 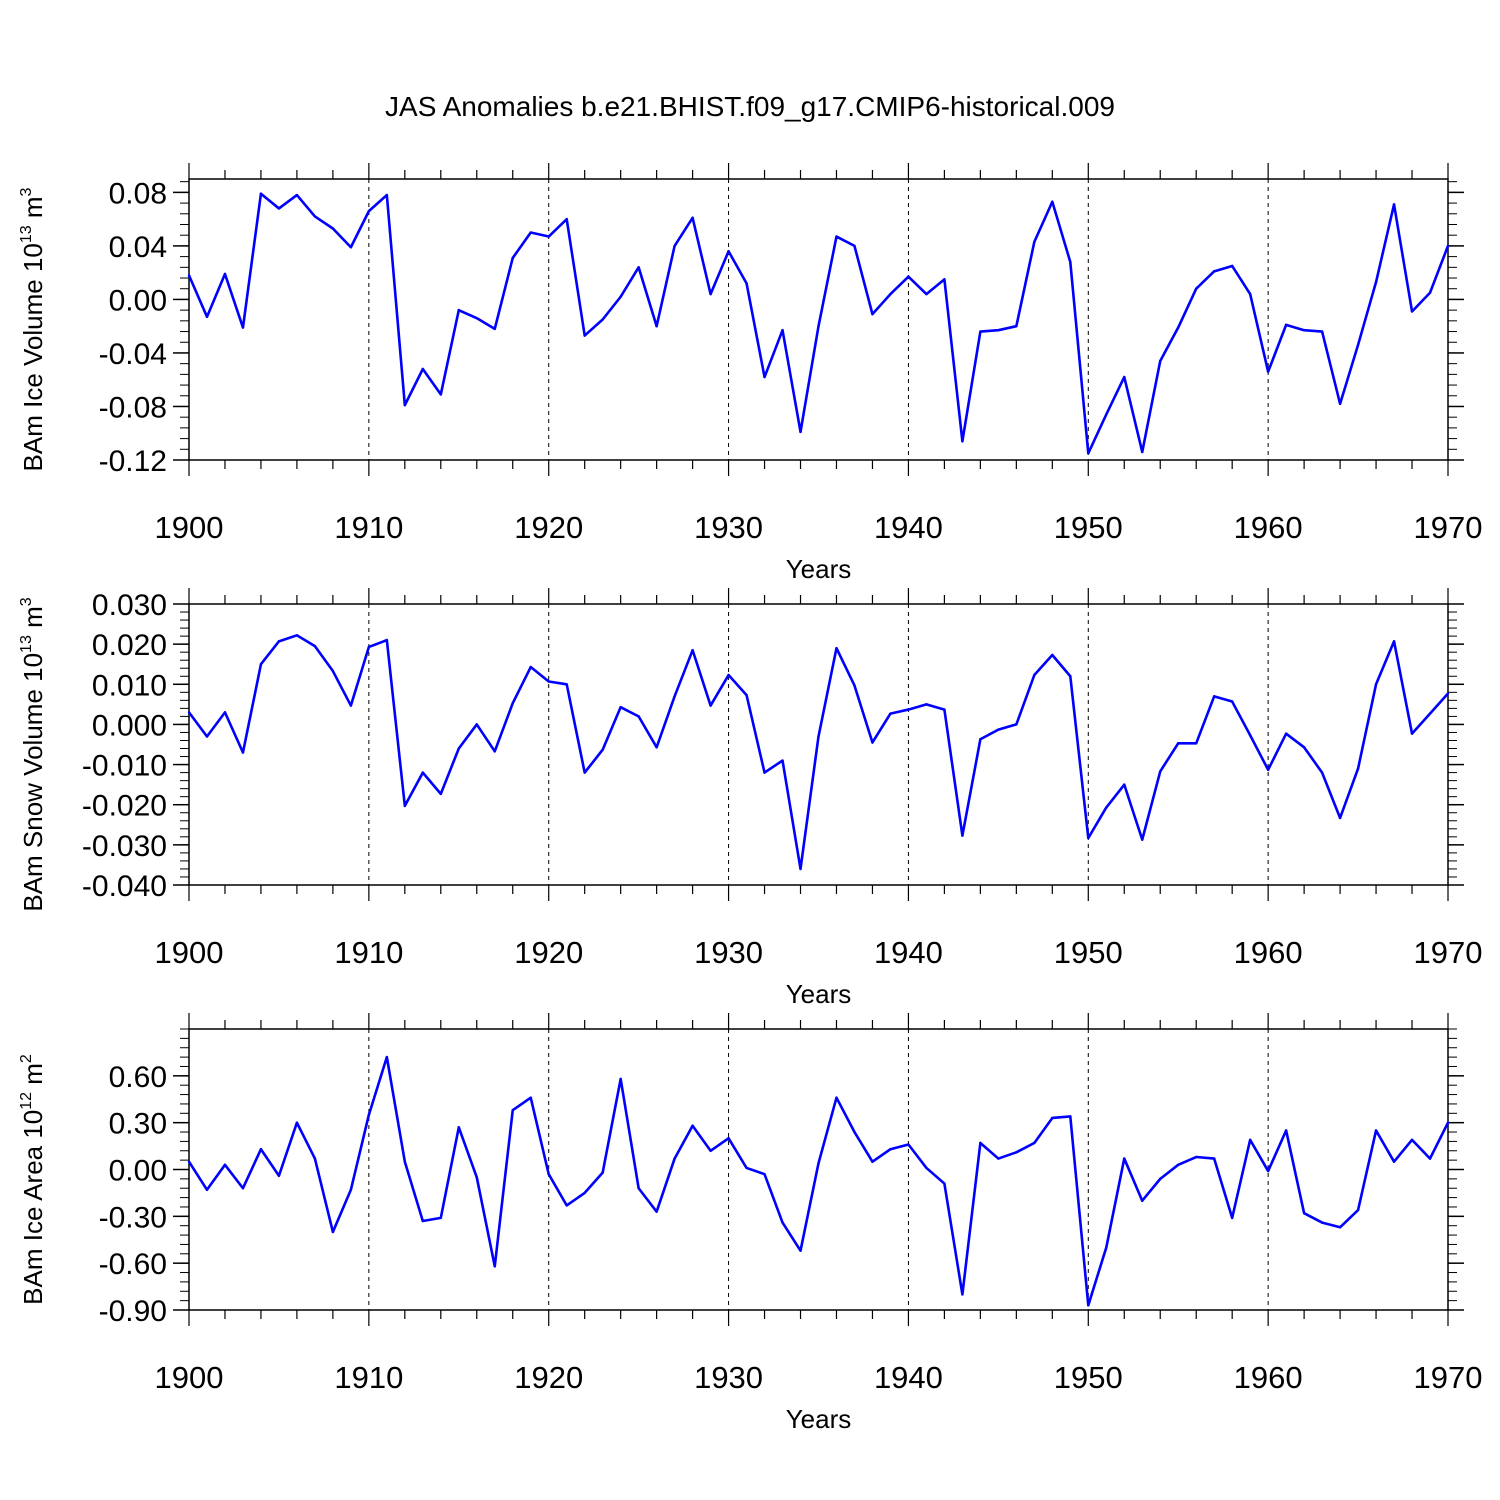 I want to click on x-tick-label: 1910, so click(x=368, y=952).